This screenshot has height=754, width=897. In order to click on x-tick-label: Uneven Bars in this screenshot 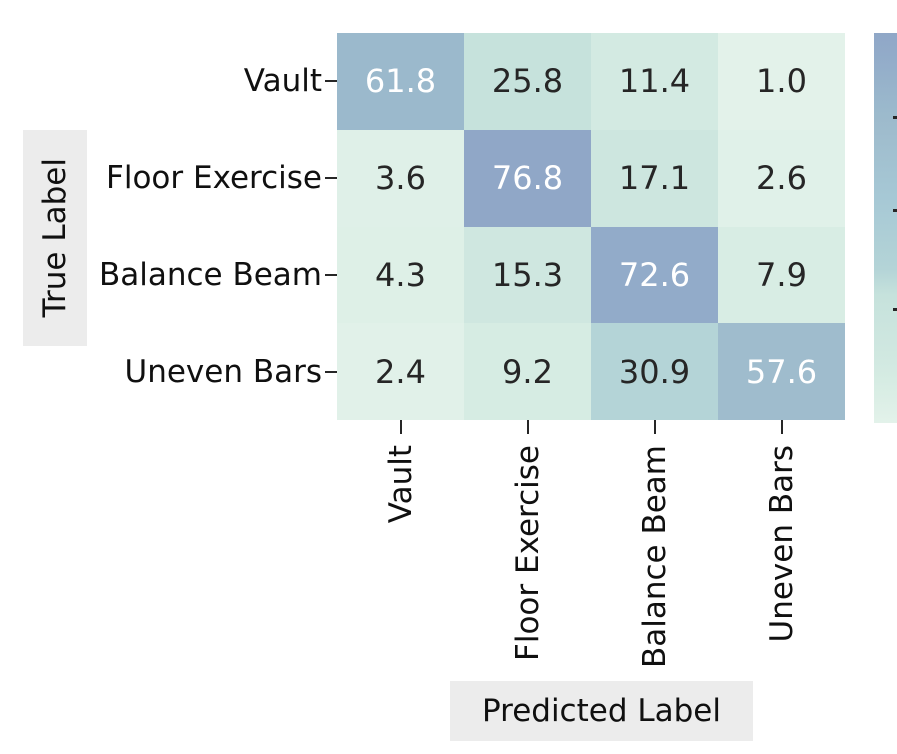, I will do `click(781, 544)`.